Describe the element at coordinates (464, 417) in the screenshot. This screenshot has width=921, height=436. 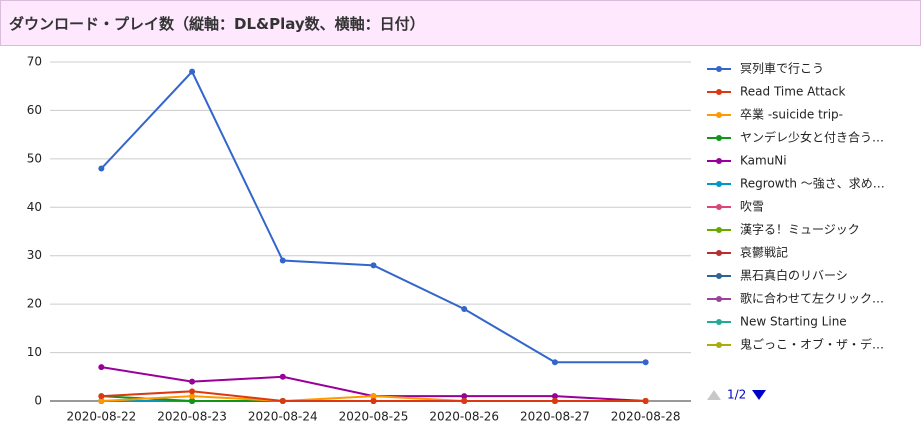
I see `x-tick-label: 2020-08-26` at that location.